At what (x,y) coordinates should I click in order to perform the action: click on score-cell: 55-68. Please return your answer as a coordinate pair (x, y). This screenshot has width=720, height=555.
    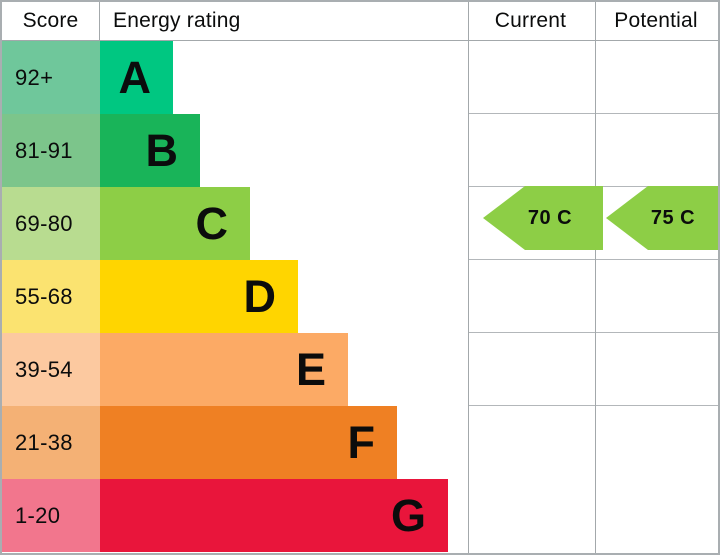
    Looking at the image, I should click on (51, 296).